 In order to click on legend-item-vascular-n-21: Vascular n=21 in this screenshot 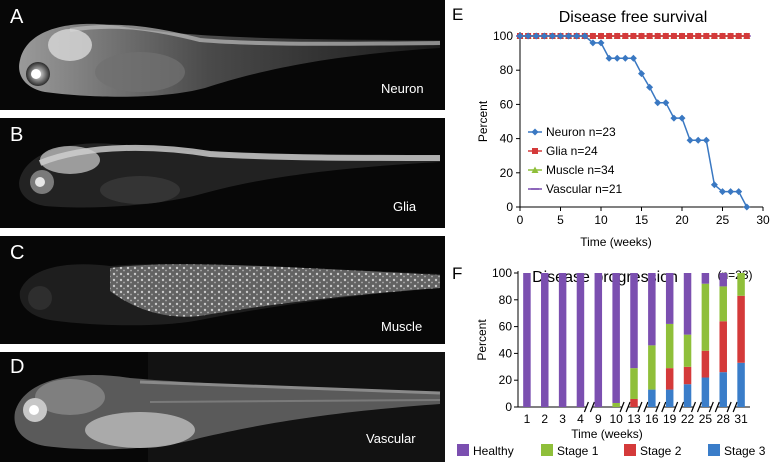, I will do `click(575, 189)`.